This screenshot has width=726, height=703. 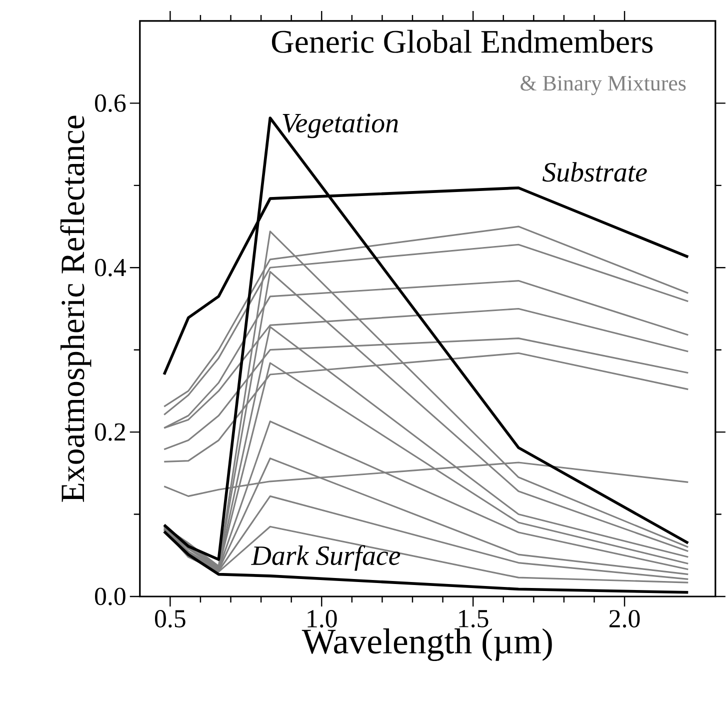 What do you see at coordinates (473, 619) in the screenshot?
I see `x-tick-label: 1.5` at bounding box center [473, 619].